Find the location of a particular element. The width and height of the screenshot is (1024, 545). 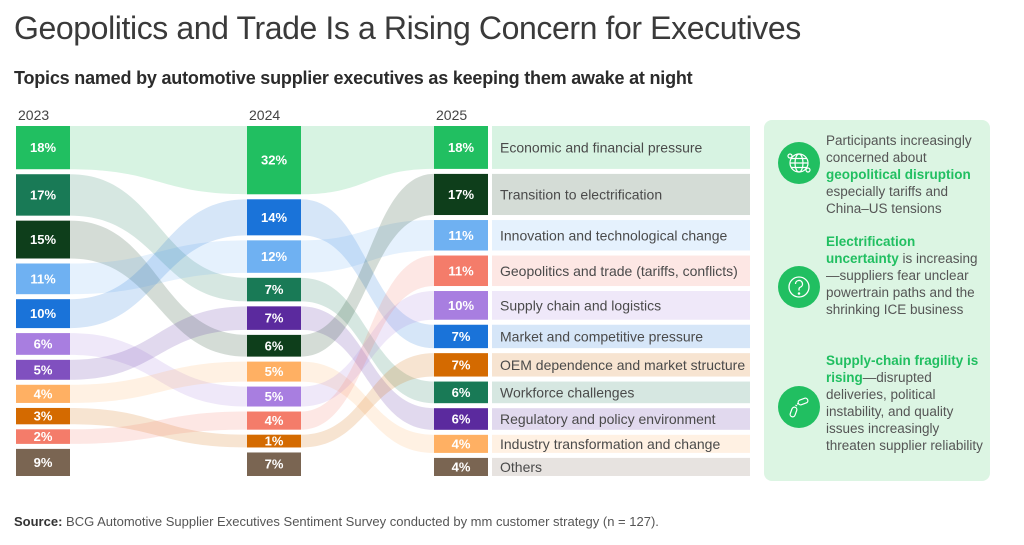

flow-electrification-2023-2024 is located at coordinates (158, 288).